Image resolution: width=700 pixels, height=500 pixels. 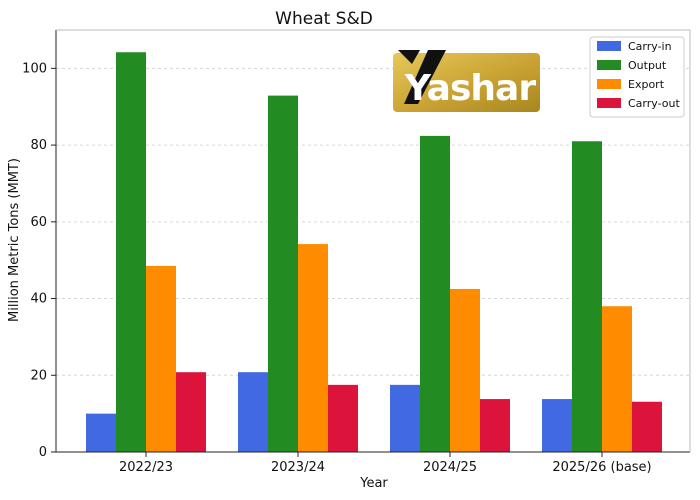 I want to click on legend-frame, so click(x=637, y=77).